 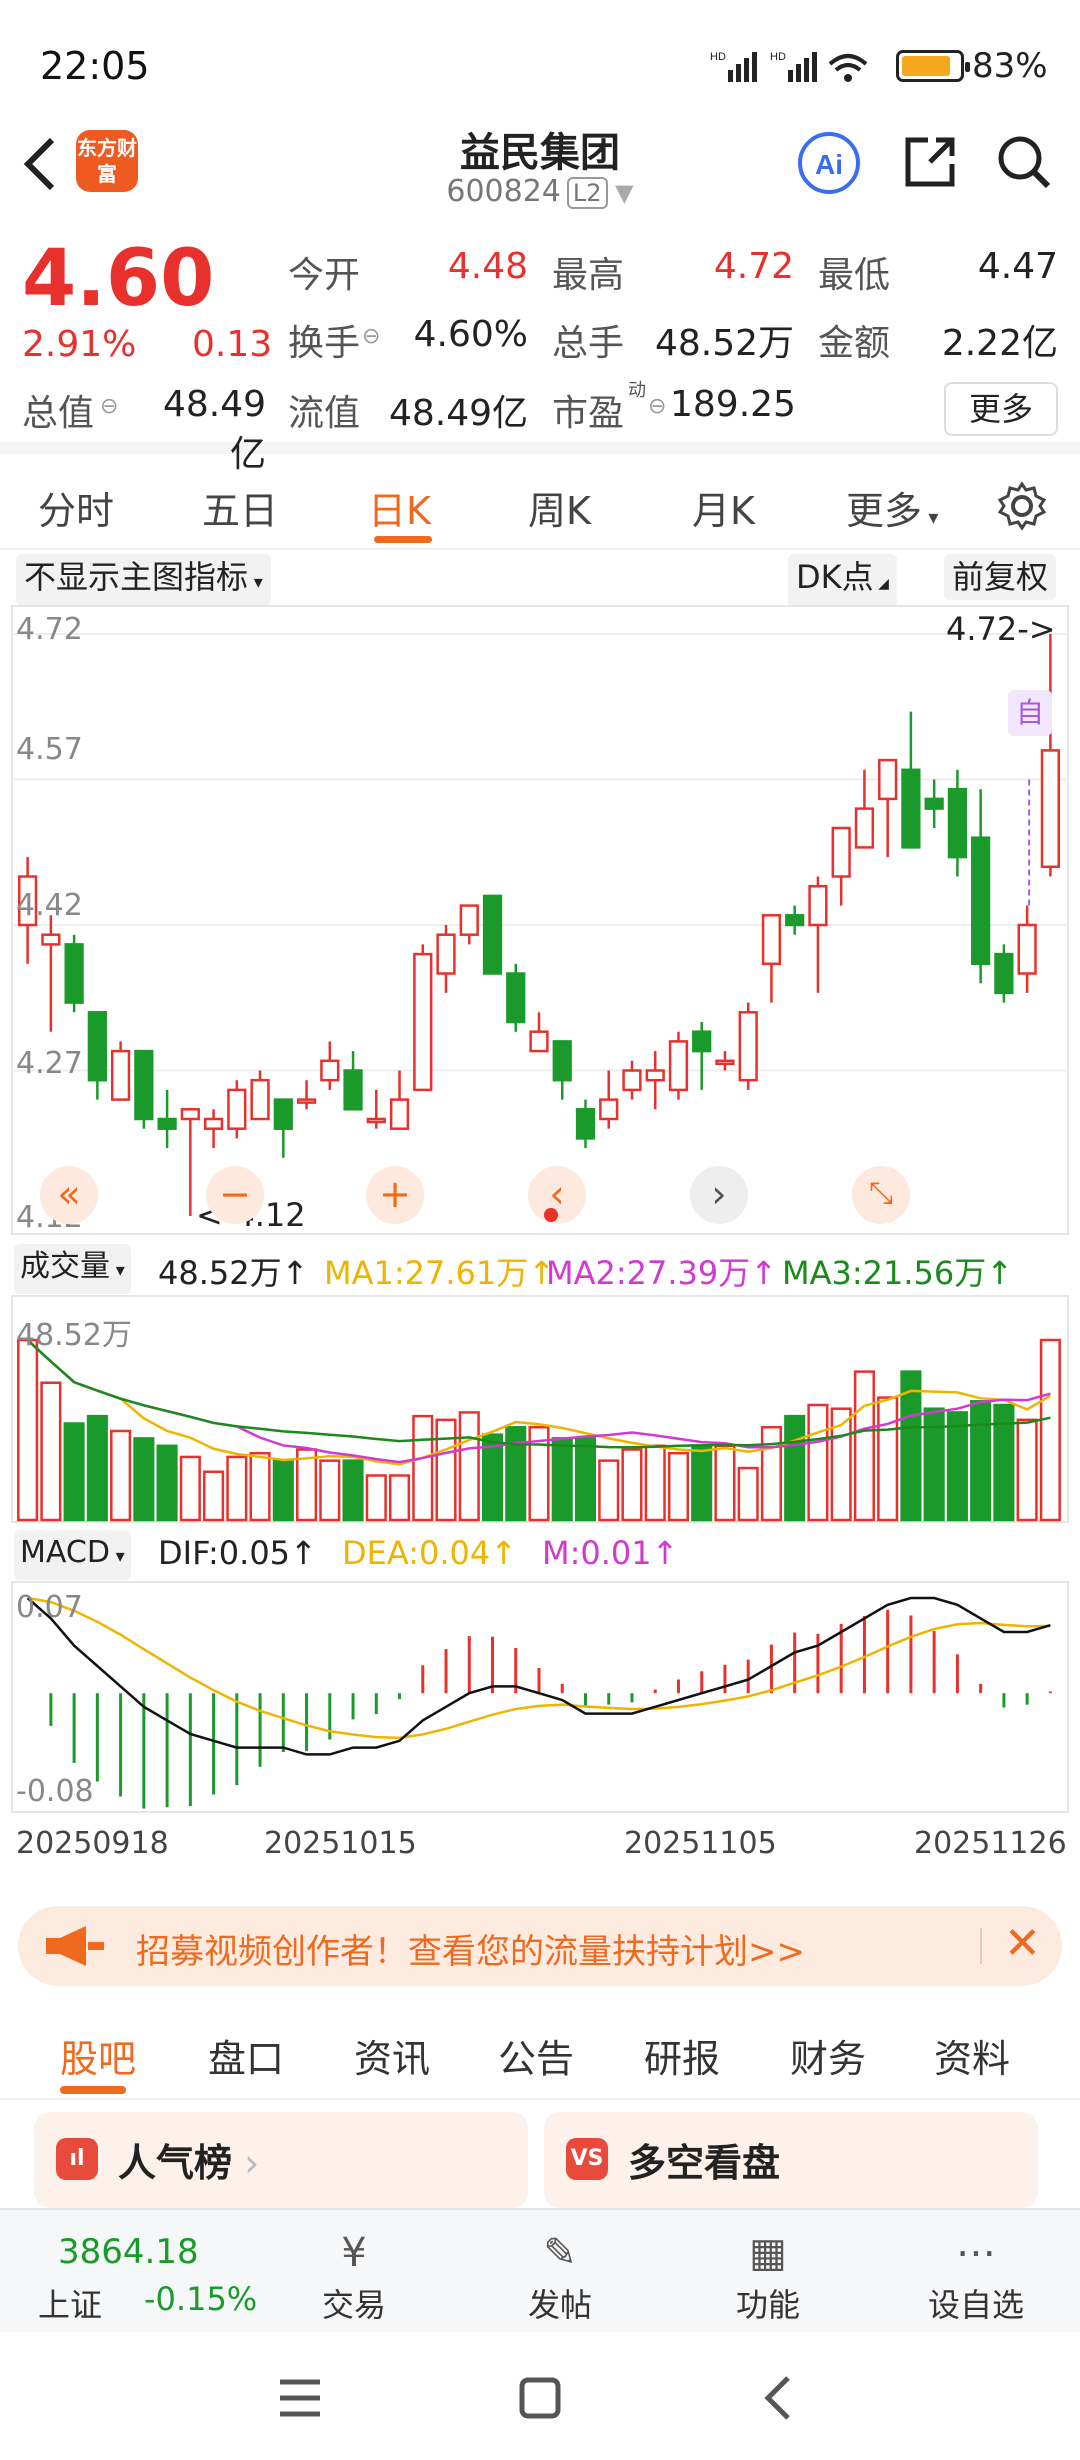 I want to click on search-icon, so click(x=1024, y=162).